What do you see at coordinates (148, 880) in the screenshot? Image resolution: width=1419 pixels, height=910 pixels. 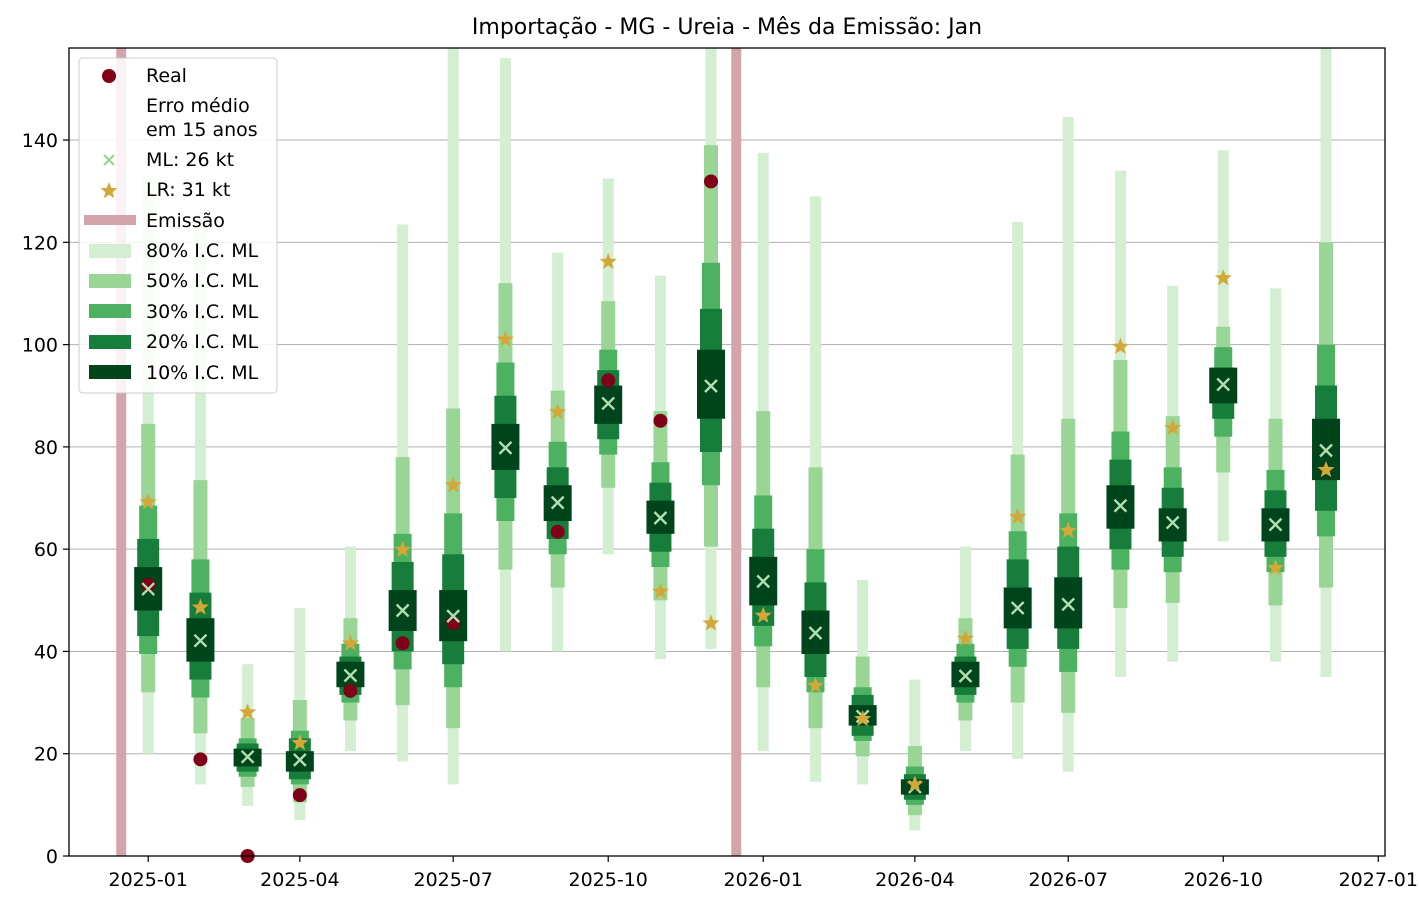 I see `x-tick-label: 2025-01` at bounding box center [148, 880].